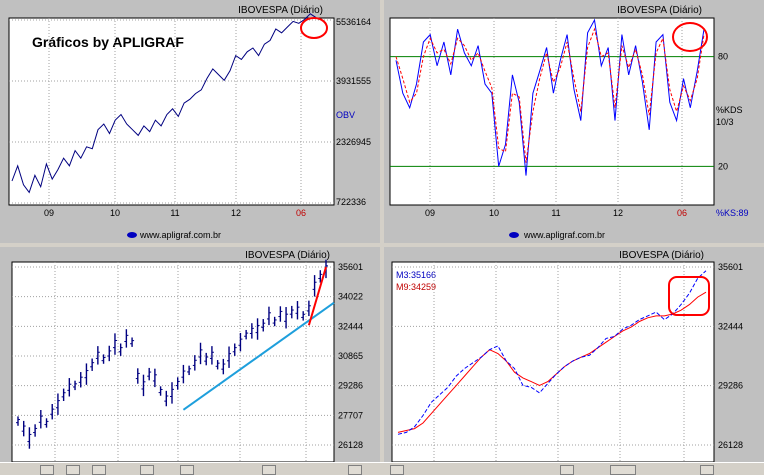 The height and width of the screenshot is (475, 764). I want to click on stochastic-x-axis: 09 10 11 12 06, so click(556, 213).